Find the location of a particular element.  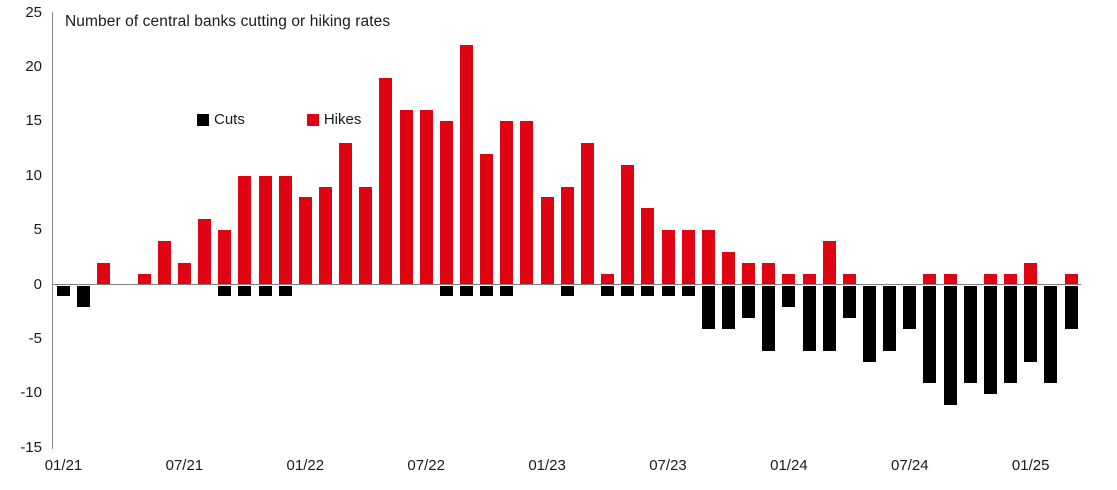

hike-bar-01/22 is located at coordinates (305, 241).